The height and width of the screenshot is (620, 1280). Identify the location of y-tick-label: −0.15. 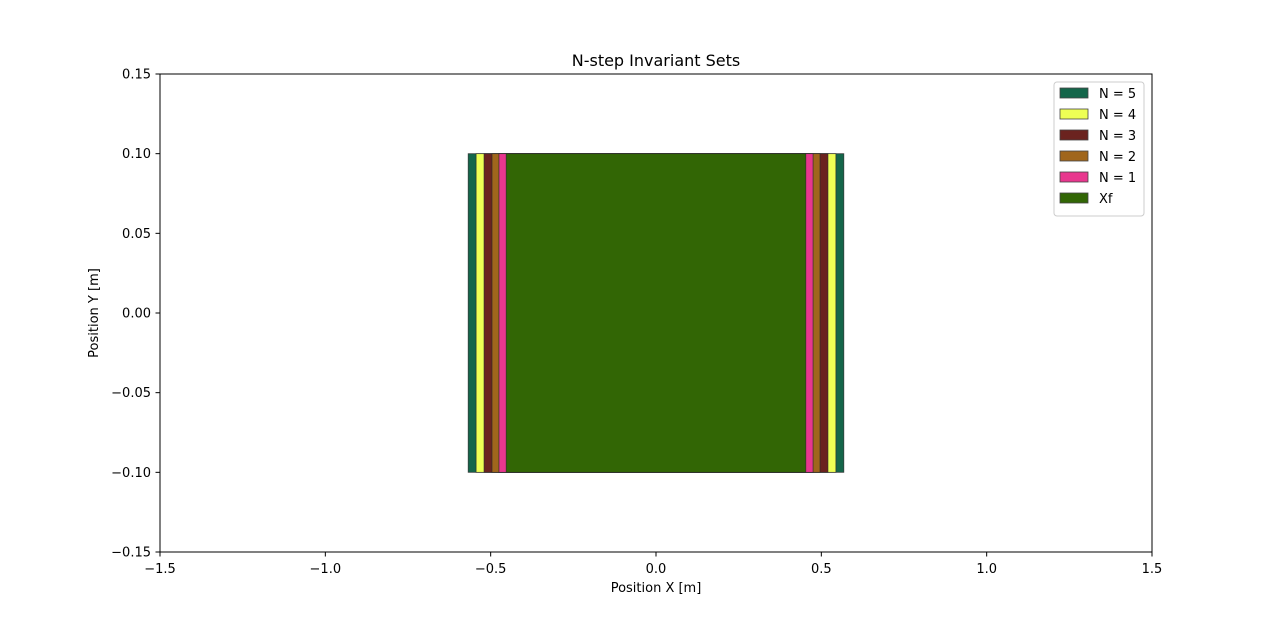
(131, 553).